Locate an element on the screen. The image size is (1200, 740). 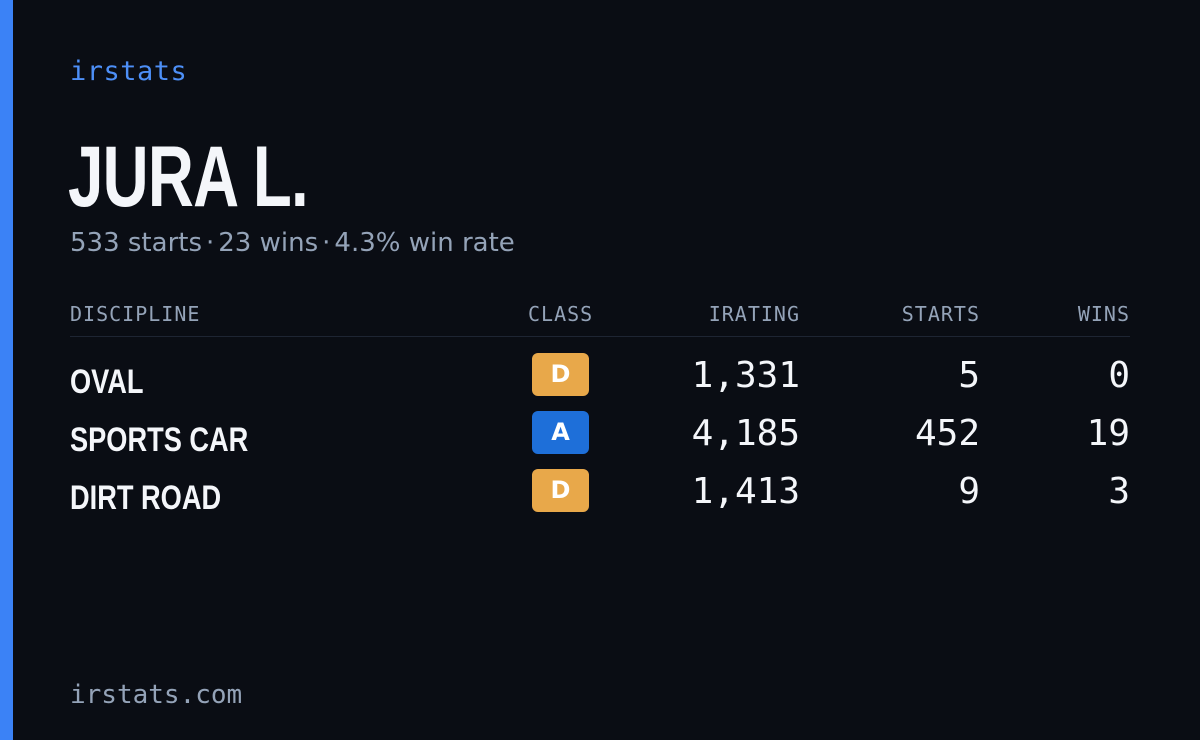
table-header: DISCIPLINE CLASS IRATING STARTS WINS is located at coordinates (600, 317).